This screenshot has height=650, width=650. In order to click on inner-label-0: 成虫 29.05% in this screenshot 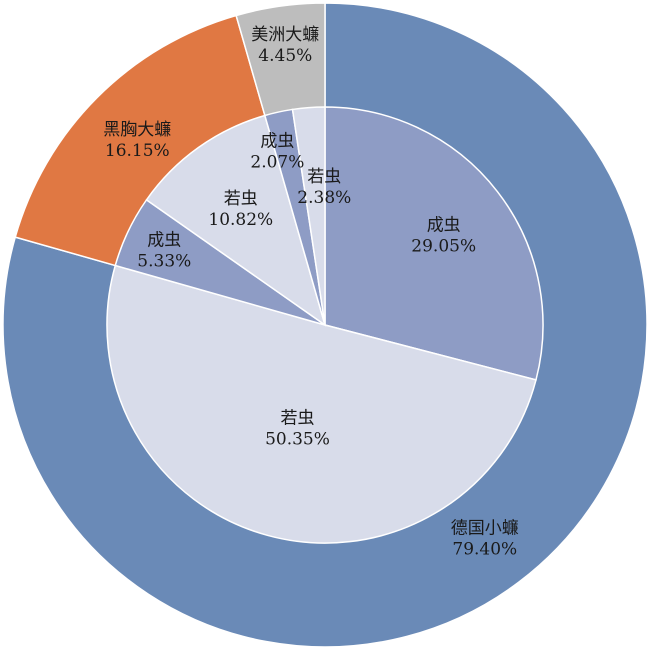, I will do `click(443, 235)`.